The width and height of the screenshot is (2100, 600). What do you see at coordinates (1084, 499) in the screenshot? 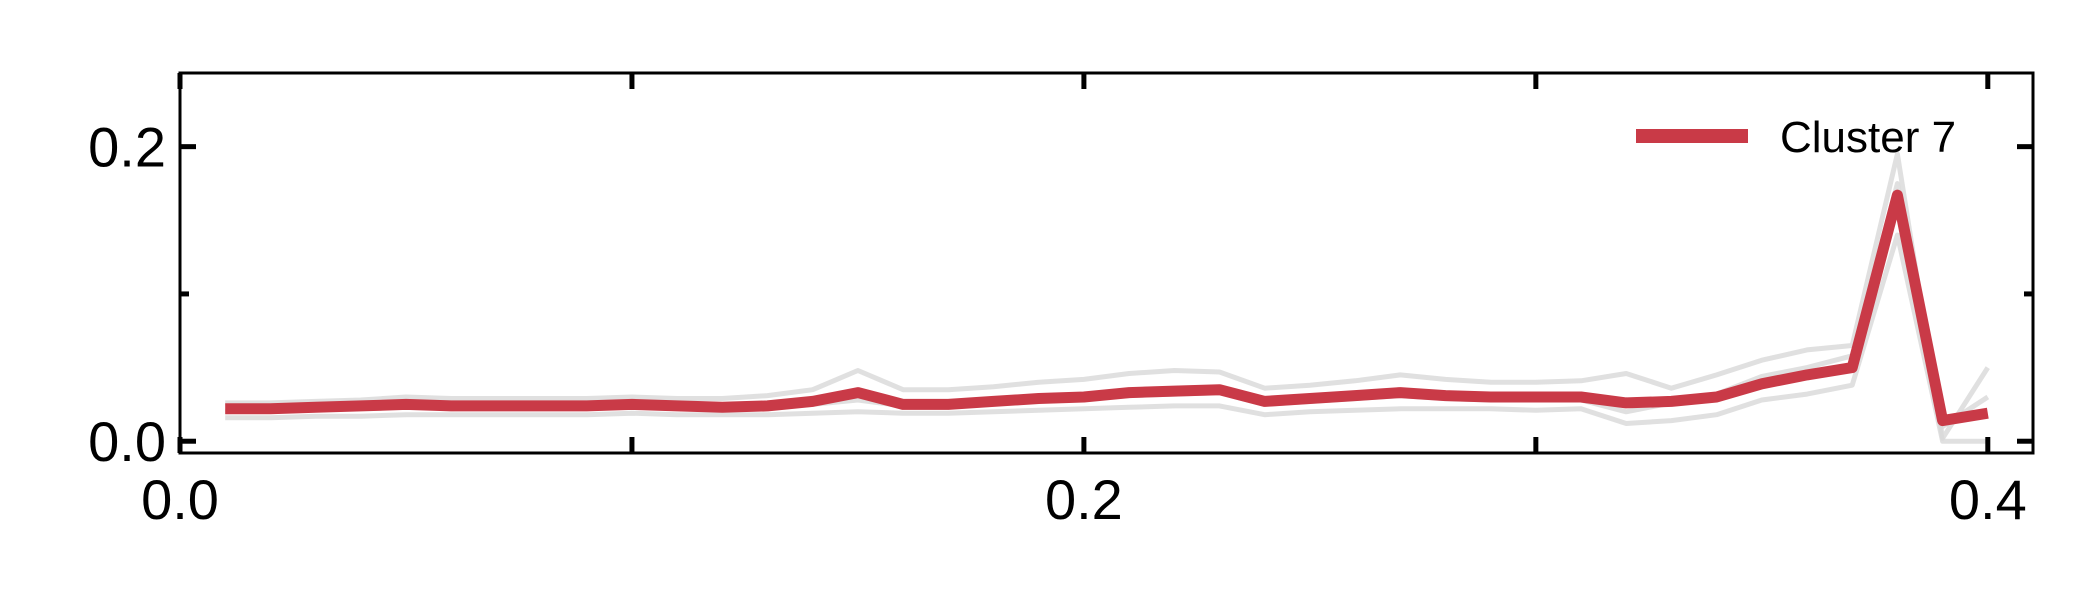
I see `x-tick-label-1: 0.2` at bounding box center [1084, 499].